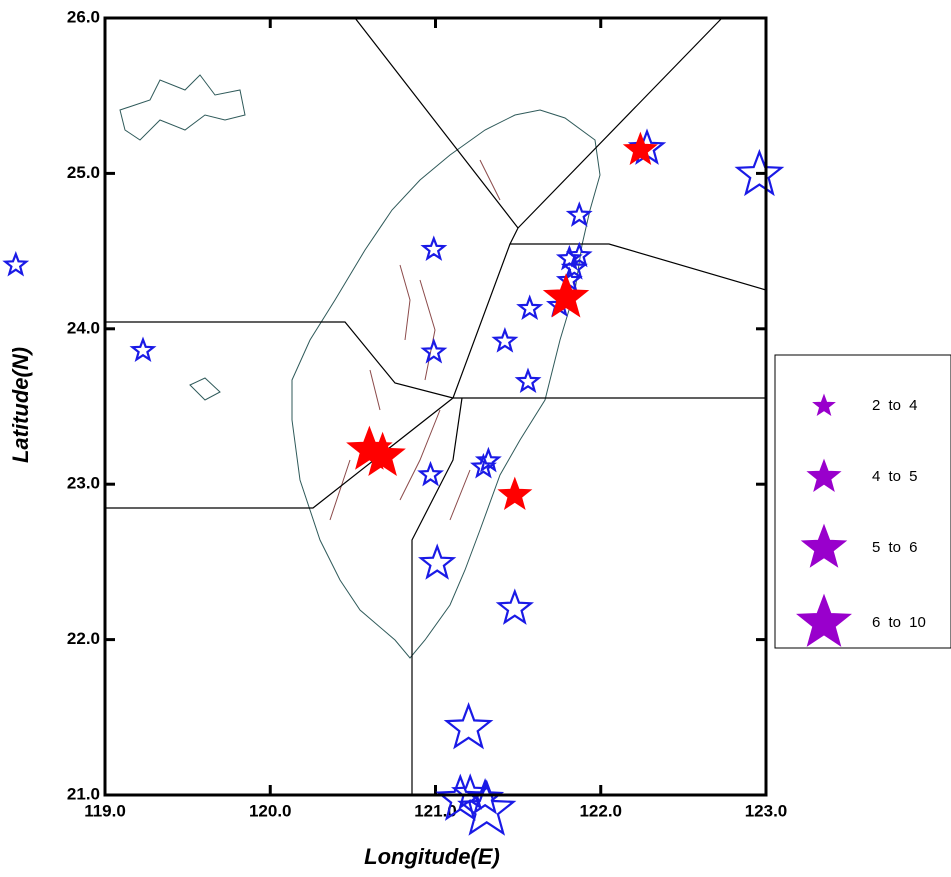  Describe the element at coordinates (415, 340) in the screenshot. I see `fault-lines` at that location.